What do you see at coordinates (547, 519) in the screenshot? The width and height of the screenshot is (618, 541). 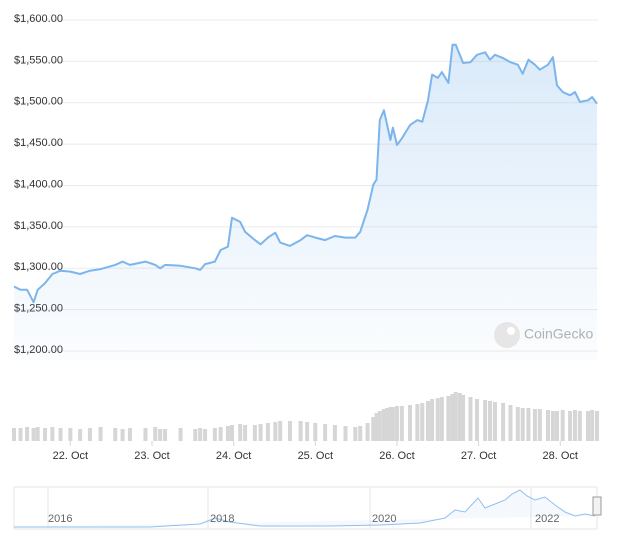 I see `navigator-label: 2022` at bounding box center [547, 519].